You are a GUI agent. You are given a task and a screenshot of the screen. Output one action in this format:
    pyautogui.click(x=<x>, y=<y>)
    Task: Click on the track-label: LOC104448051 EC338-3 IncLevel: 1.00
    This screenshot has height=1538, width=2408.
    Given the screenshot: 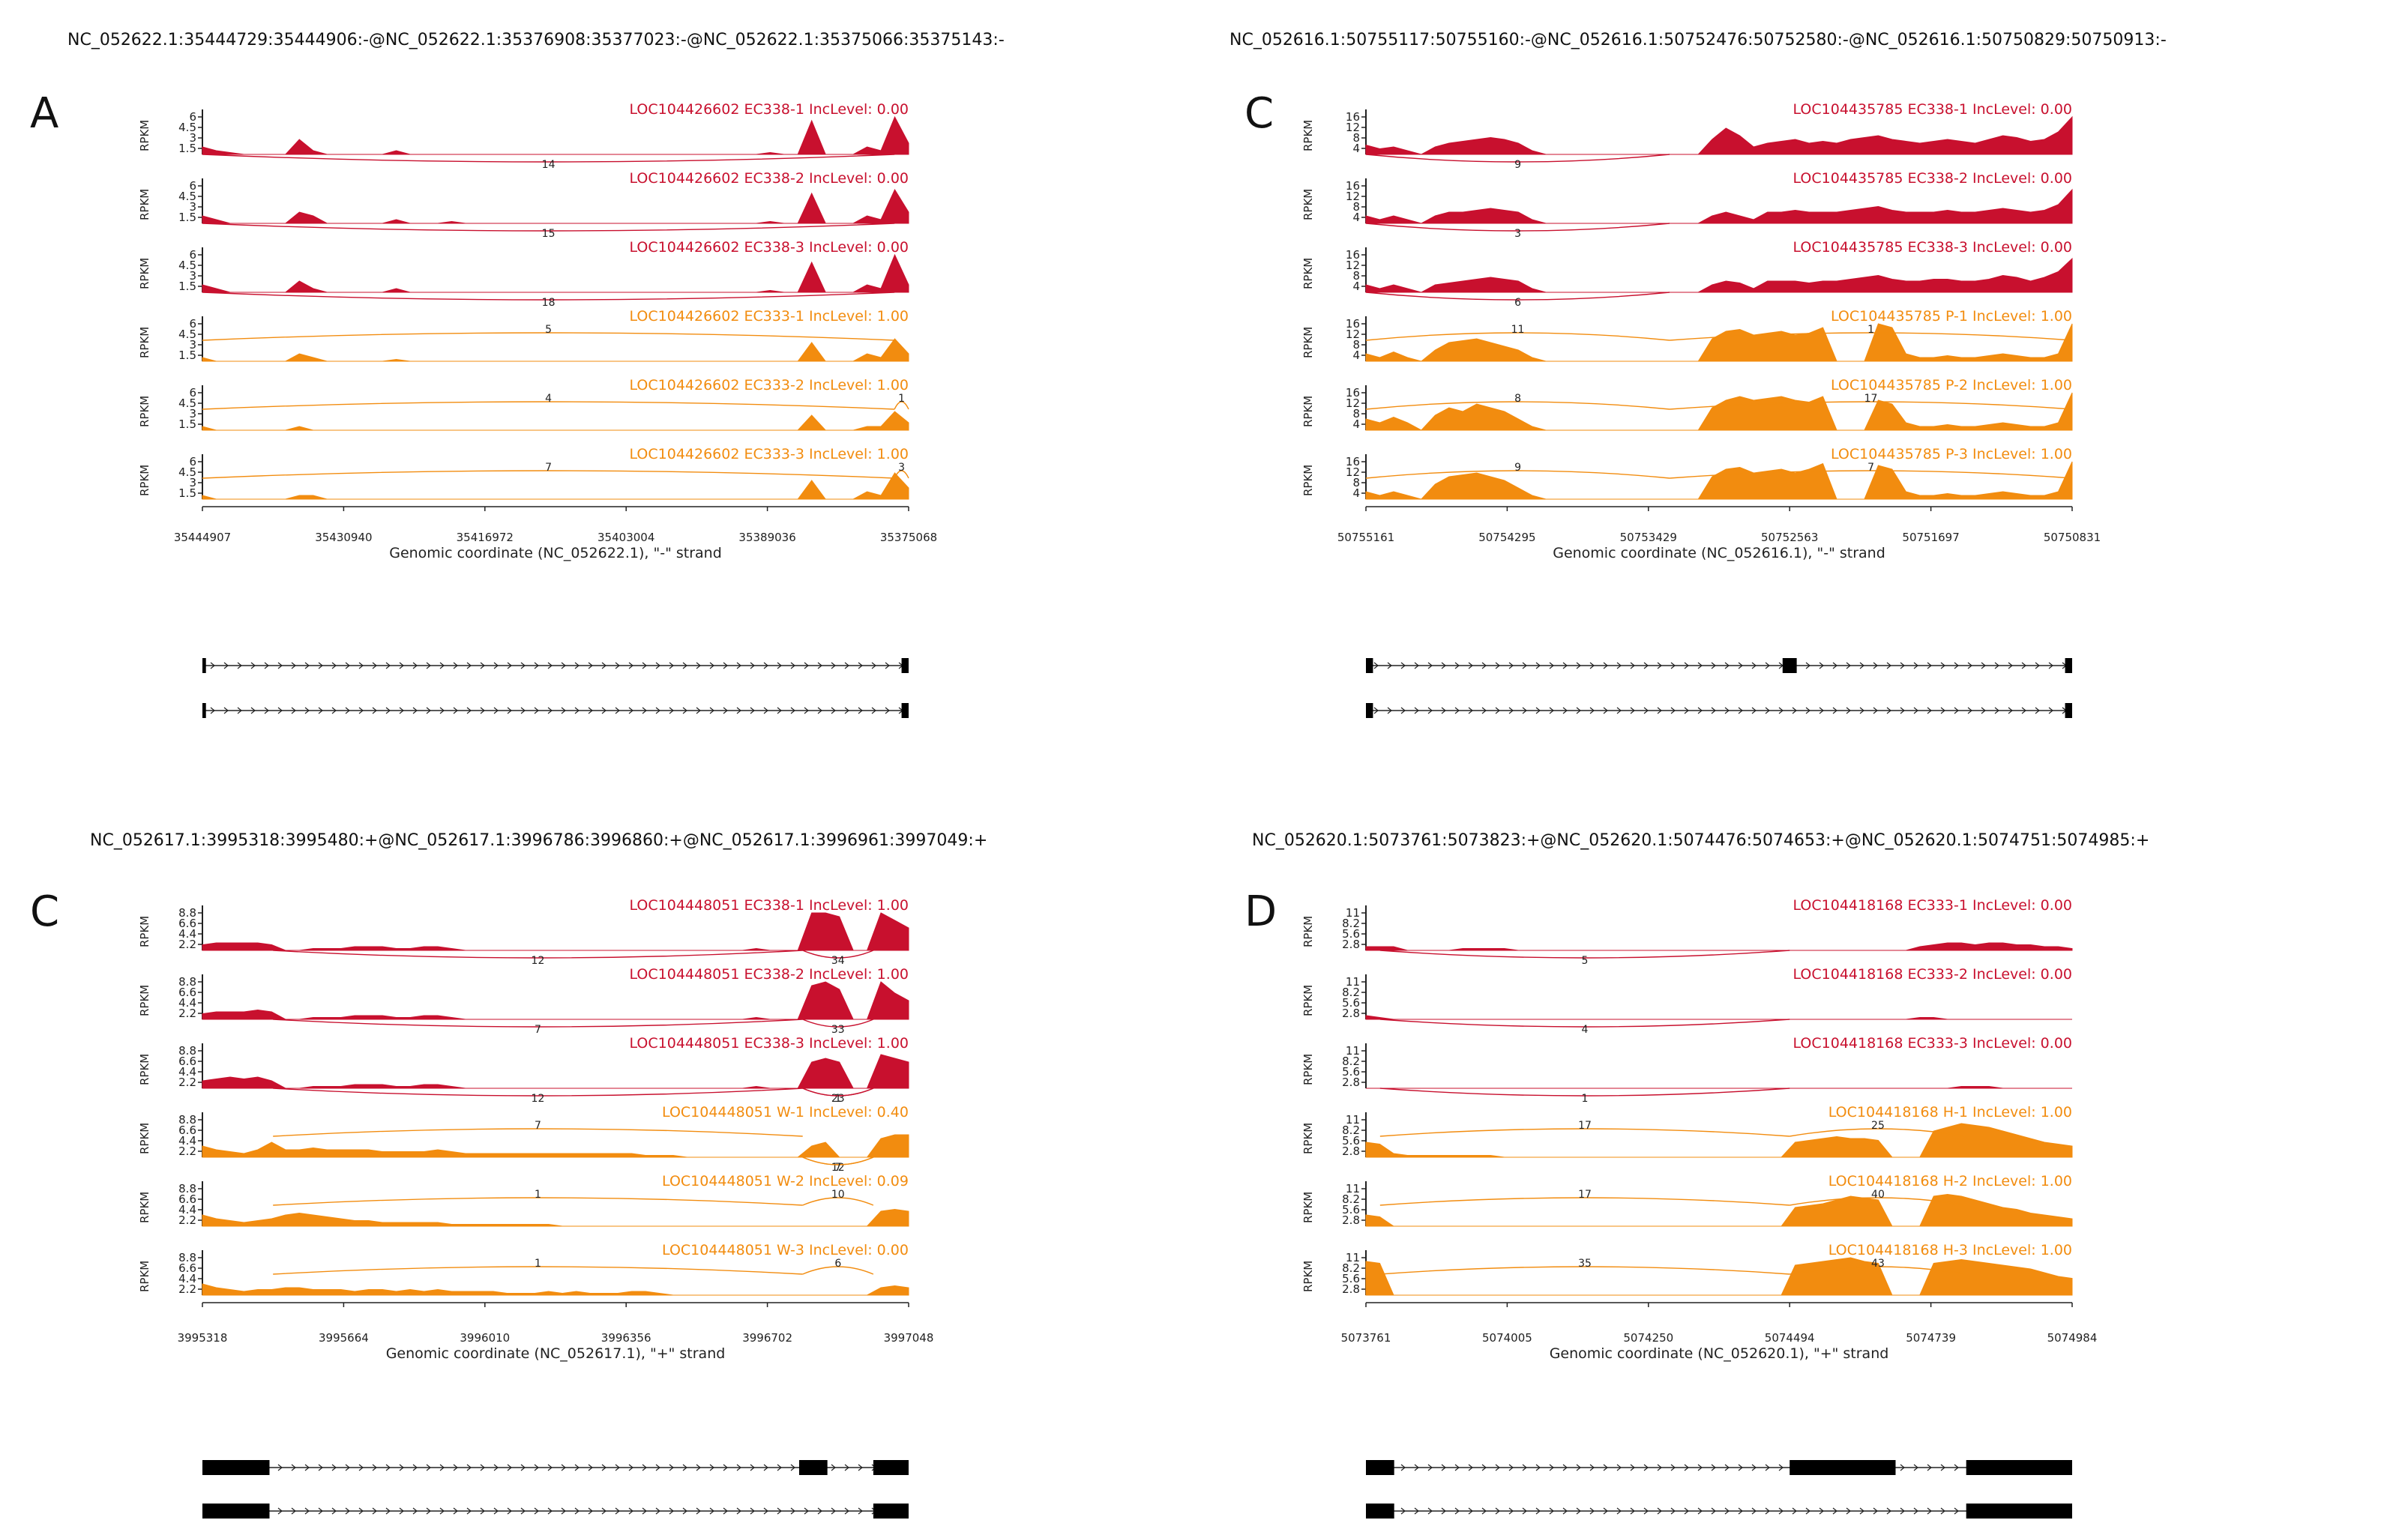 What is the action you would take?
    pyautogui.click(x=769, y=1043)
    